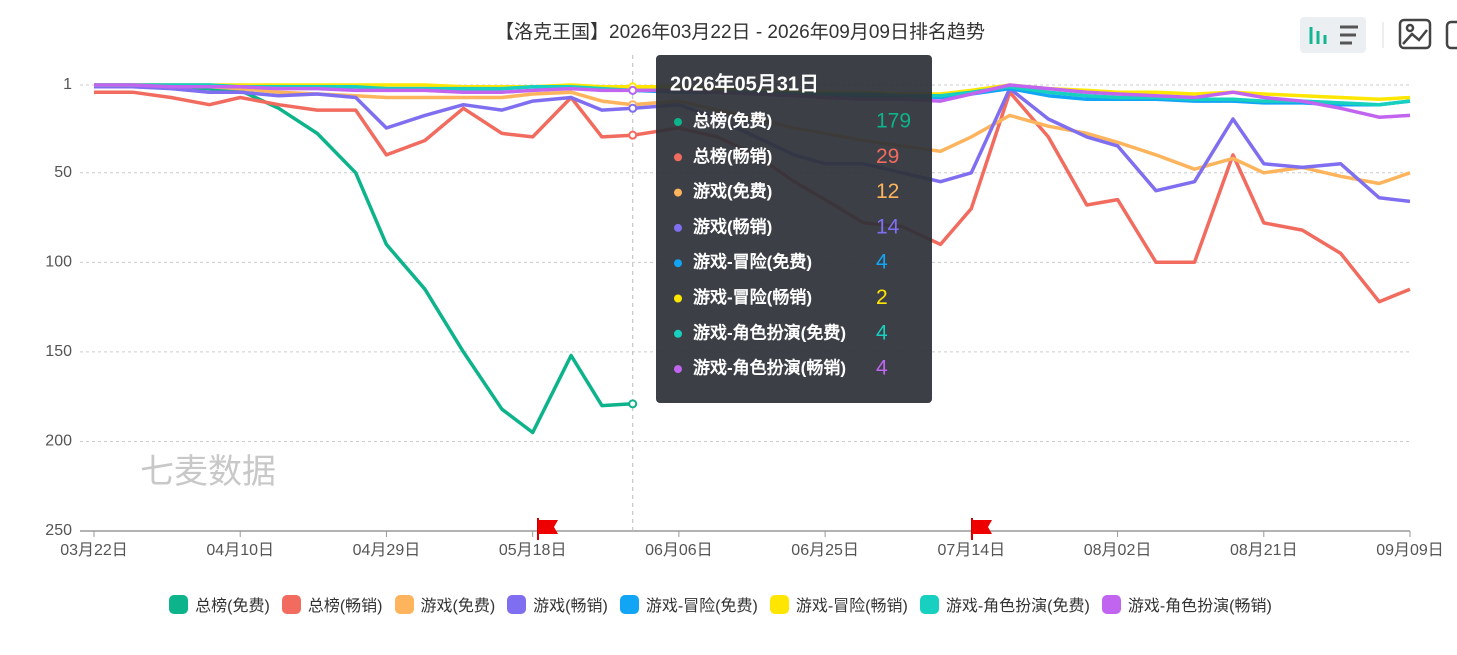 This screenshot has height=655, width=1457. What do you see at coordinates (744, 83) in the screenshot?
I see `tooltip-title: 2026年05月31日` at bounding box center [744, 83].